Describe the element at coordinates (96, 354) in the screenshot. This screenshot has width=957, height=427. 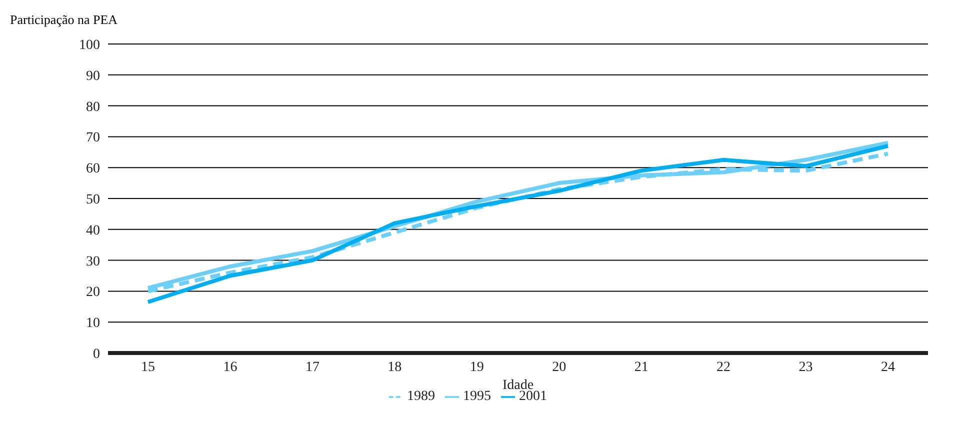
I see `y-tick-label: 0` at that location.